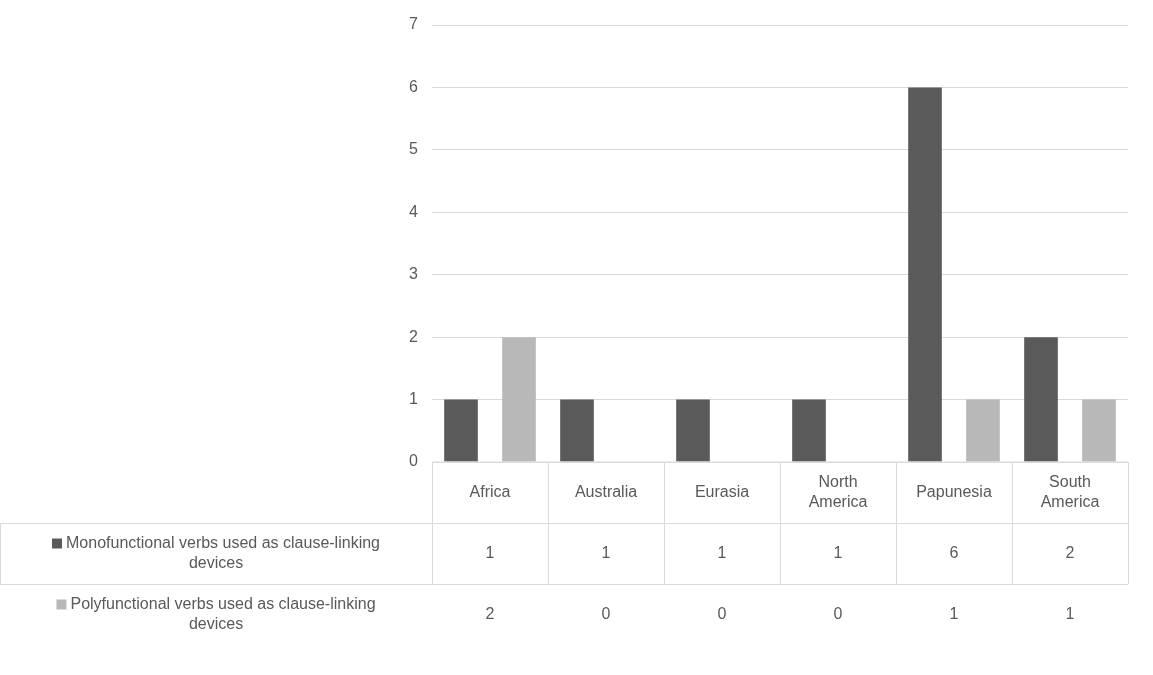 The height and width of the screenshot is (675, 1153). I want to click on x-tick-label: South America, so click(1070, 491).